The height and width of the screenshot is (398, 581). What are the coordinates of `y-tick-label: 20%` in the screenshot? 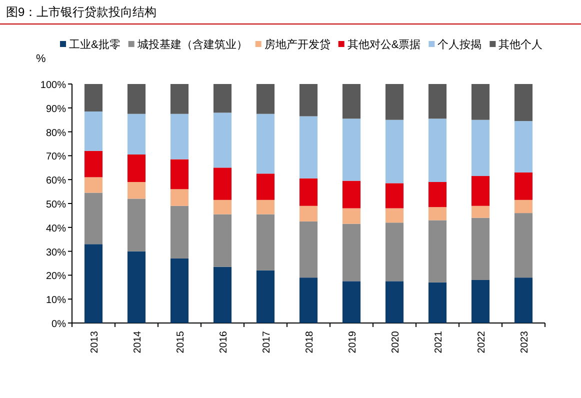 It's located at (56, 276).